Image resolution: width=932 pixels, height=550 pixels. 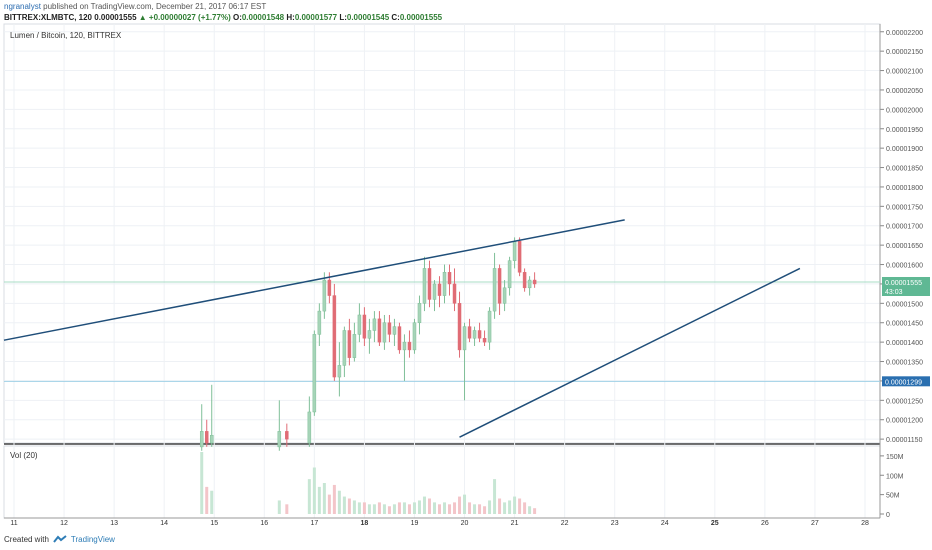 What do you see at coordinates (368, 17) in the screenshot?
I see `low-value: 0.00001545` at bounding box center [368, 17].